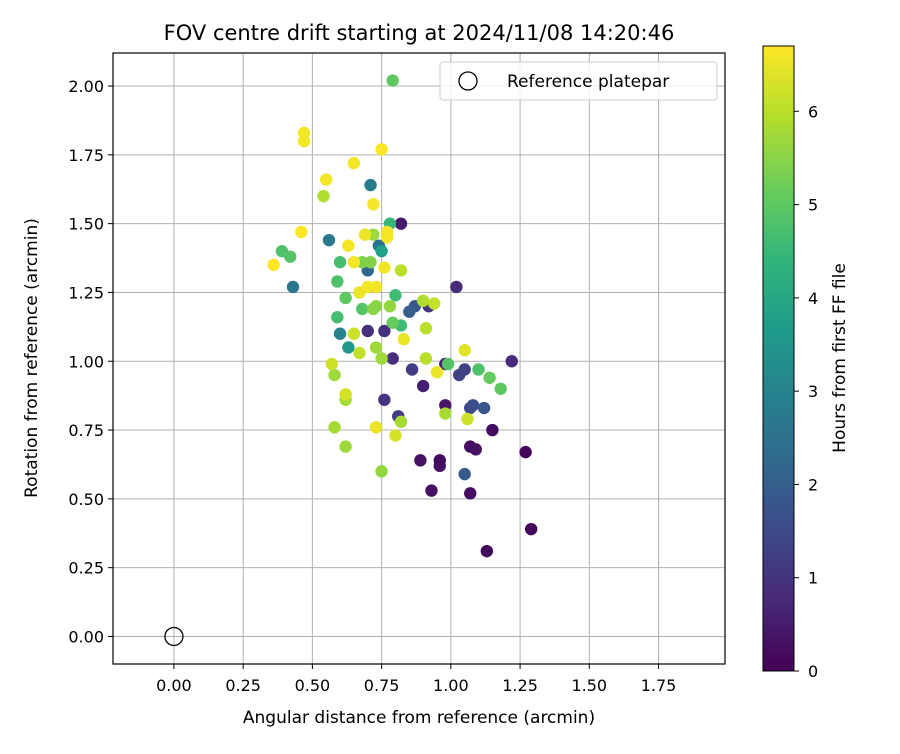  What do you see at coordinates (419, 718) in the screenshot?
I see `x-axis-label: Angular distance from reference (arcmin)` at bounding box center [419, 718].